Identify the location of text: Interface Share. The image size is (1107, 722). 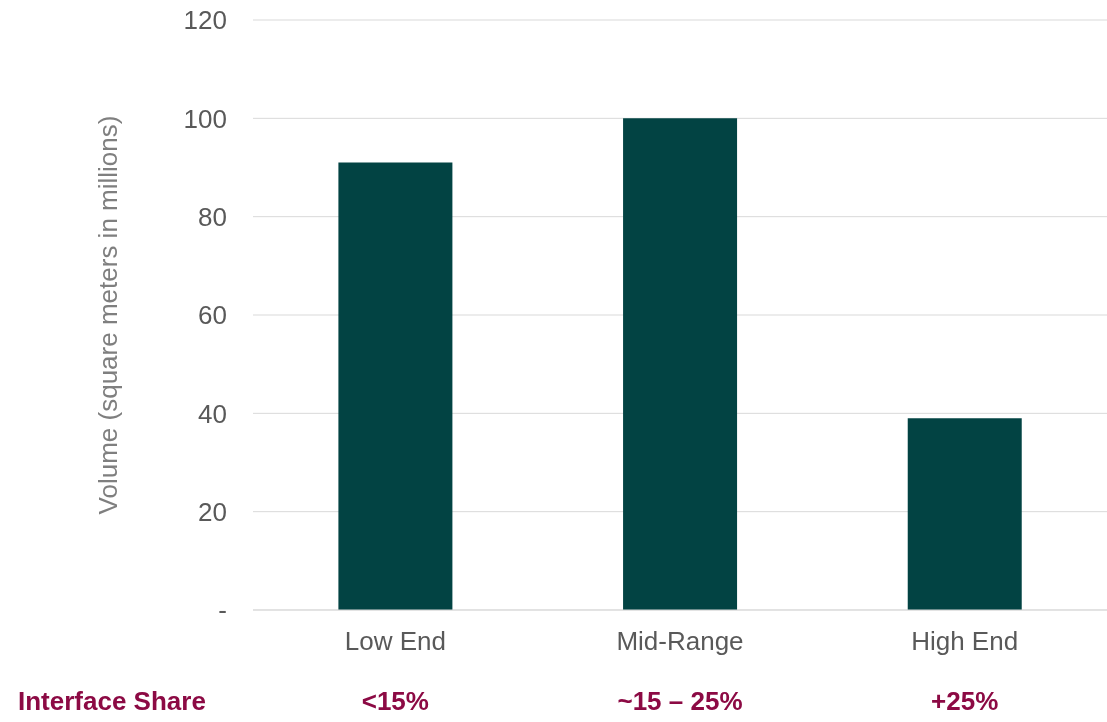
(112, 701).